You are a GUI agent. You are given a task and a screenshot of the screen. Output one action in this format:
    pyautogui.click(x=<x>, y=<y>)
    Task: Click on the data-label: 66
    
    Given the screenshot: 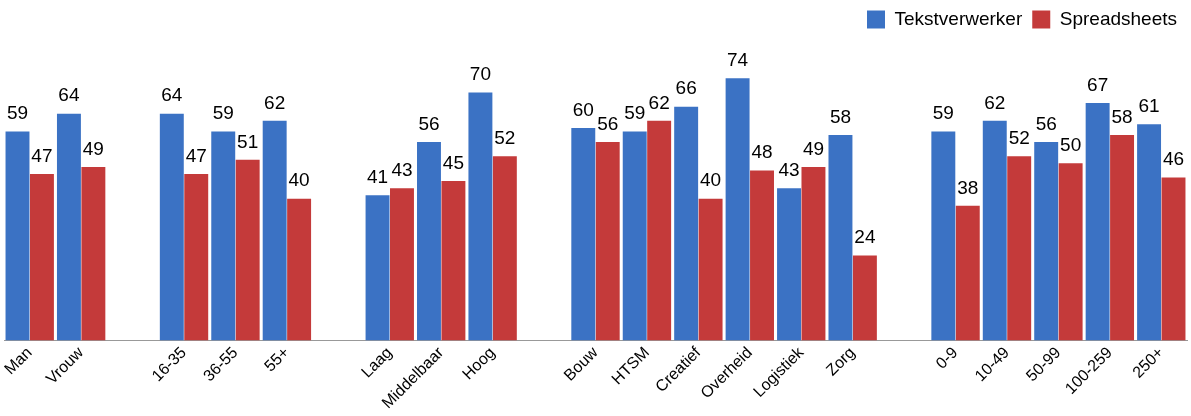 What is the action you would take?
    pyautogui.click(x=686, y=88)
    